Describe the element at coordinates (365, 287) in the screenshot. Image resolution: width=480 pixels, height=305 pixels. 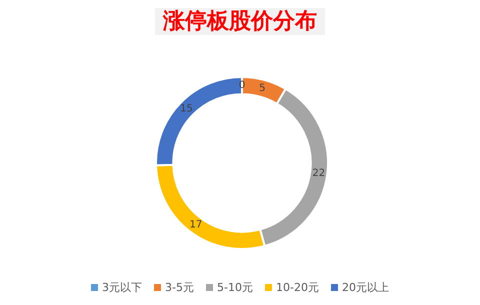
I see `legend-label: 20元以上` at that location.